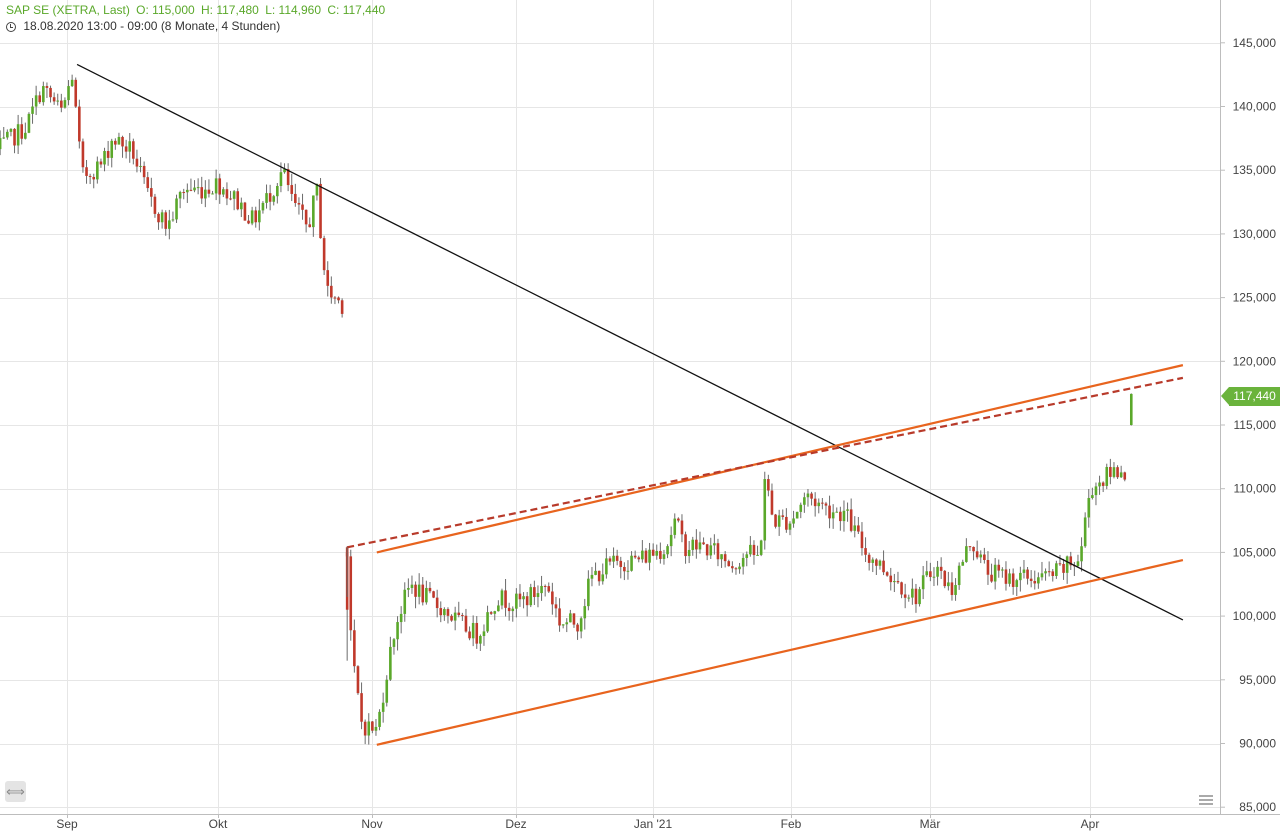 This screenshot has height=834, width=1280. What do you see at coordinates (1255, 489) in the screenshot?
I see `y-tick-label: 110,000` at bounding box center [1255, 489].